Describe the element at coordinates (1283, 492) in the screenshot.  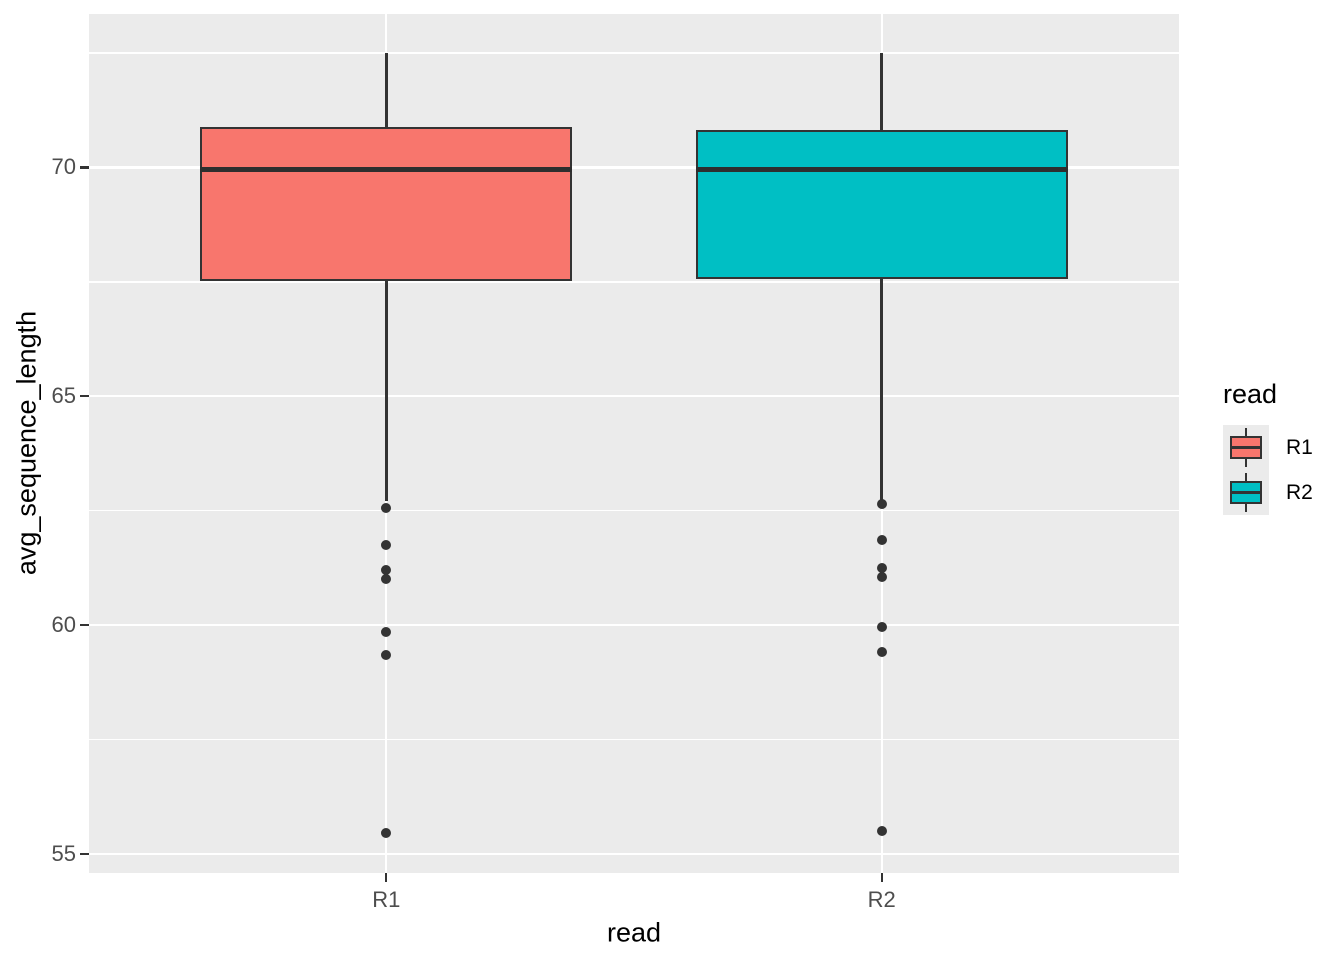
I see `legend-entry-R2: R2` at that location.